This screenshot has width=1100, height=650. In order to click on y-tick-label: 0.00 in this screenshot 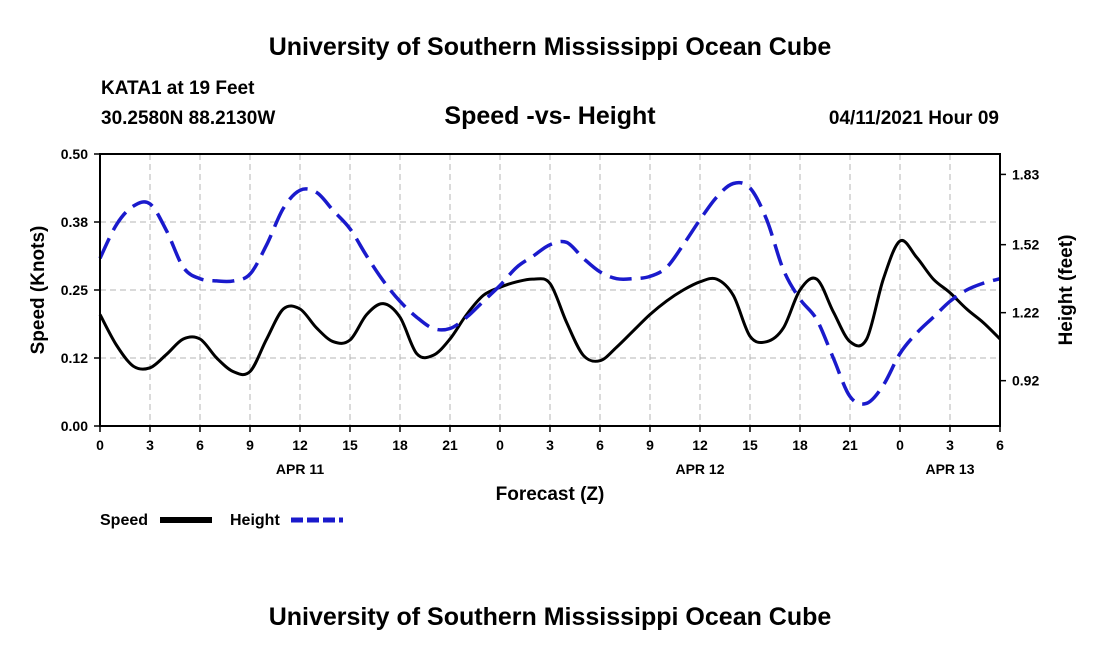, I will do `click(74, 426)`.